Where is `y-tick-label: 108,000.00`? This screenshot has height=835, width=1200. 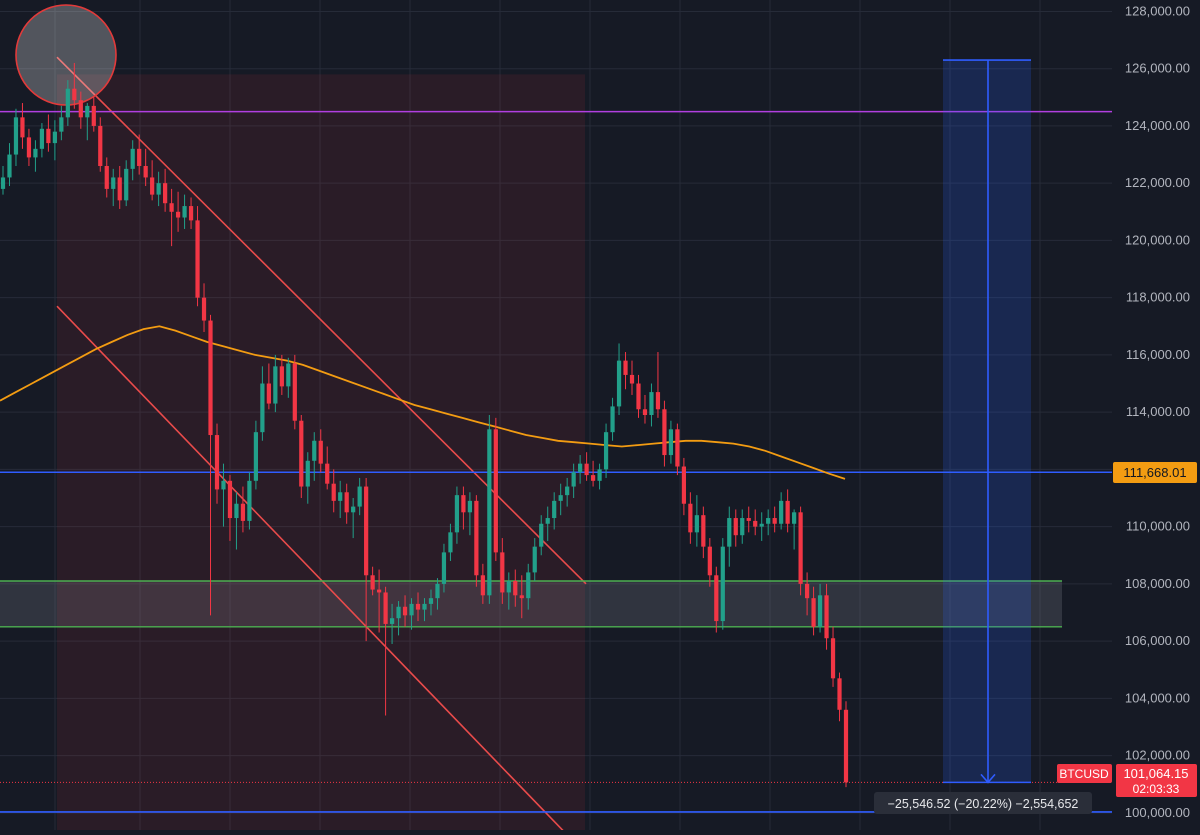 y-tick-label: 108,000.00 is located at coordinates (1157, 583).